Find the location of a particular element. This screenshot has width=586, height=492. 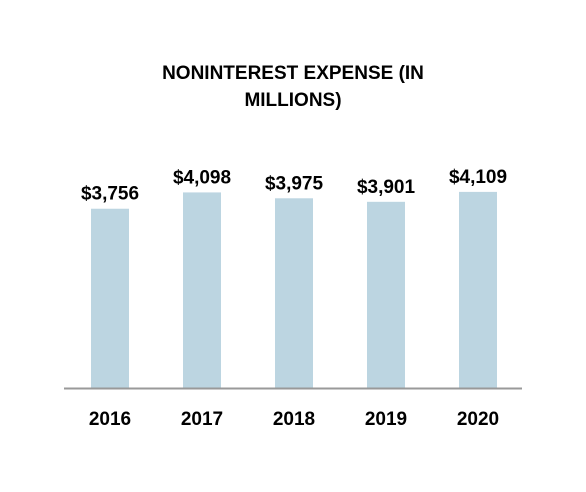

bar-2018 is located at coordinates (294, 293).